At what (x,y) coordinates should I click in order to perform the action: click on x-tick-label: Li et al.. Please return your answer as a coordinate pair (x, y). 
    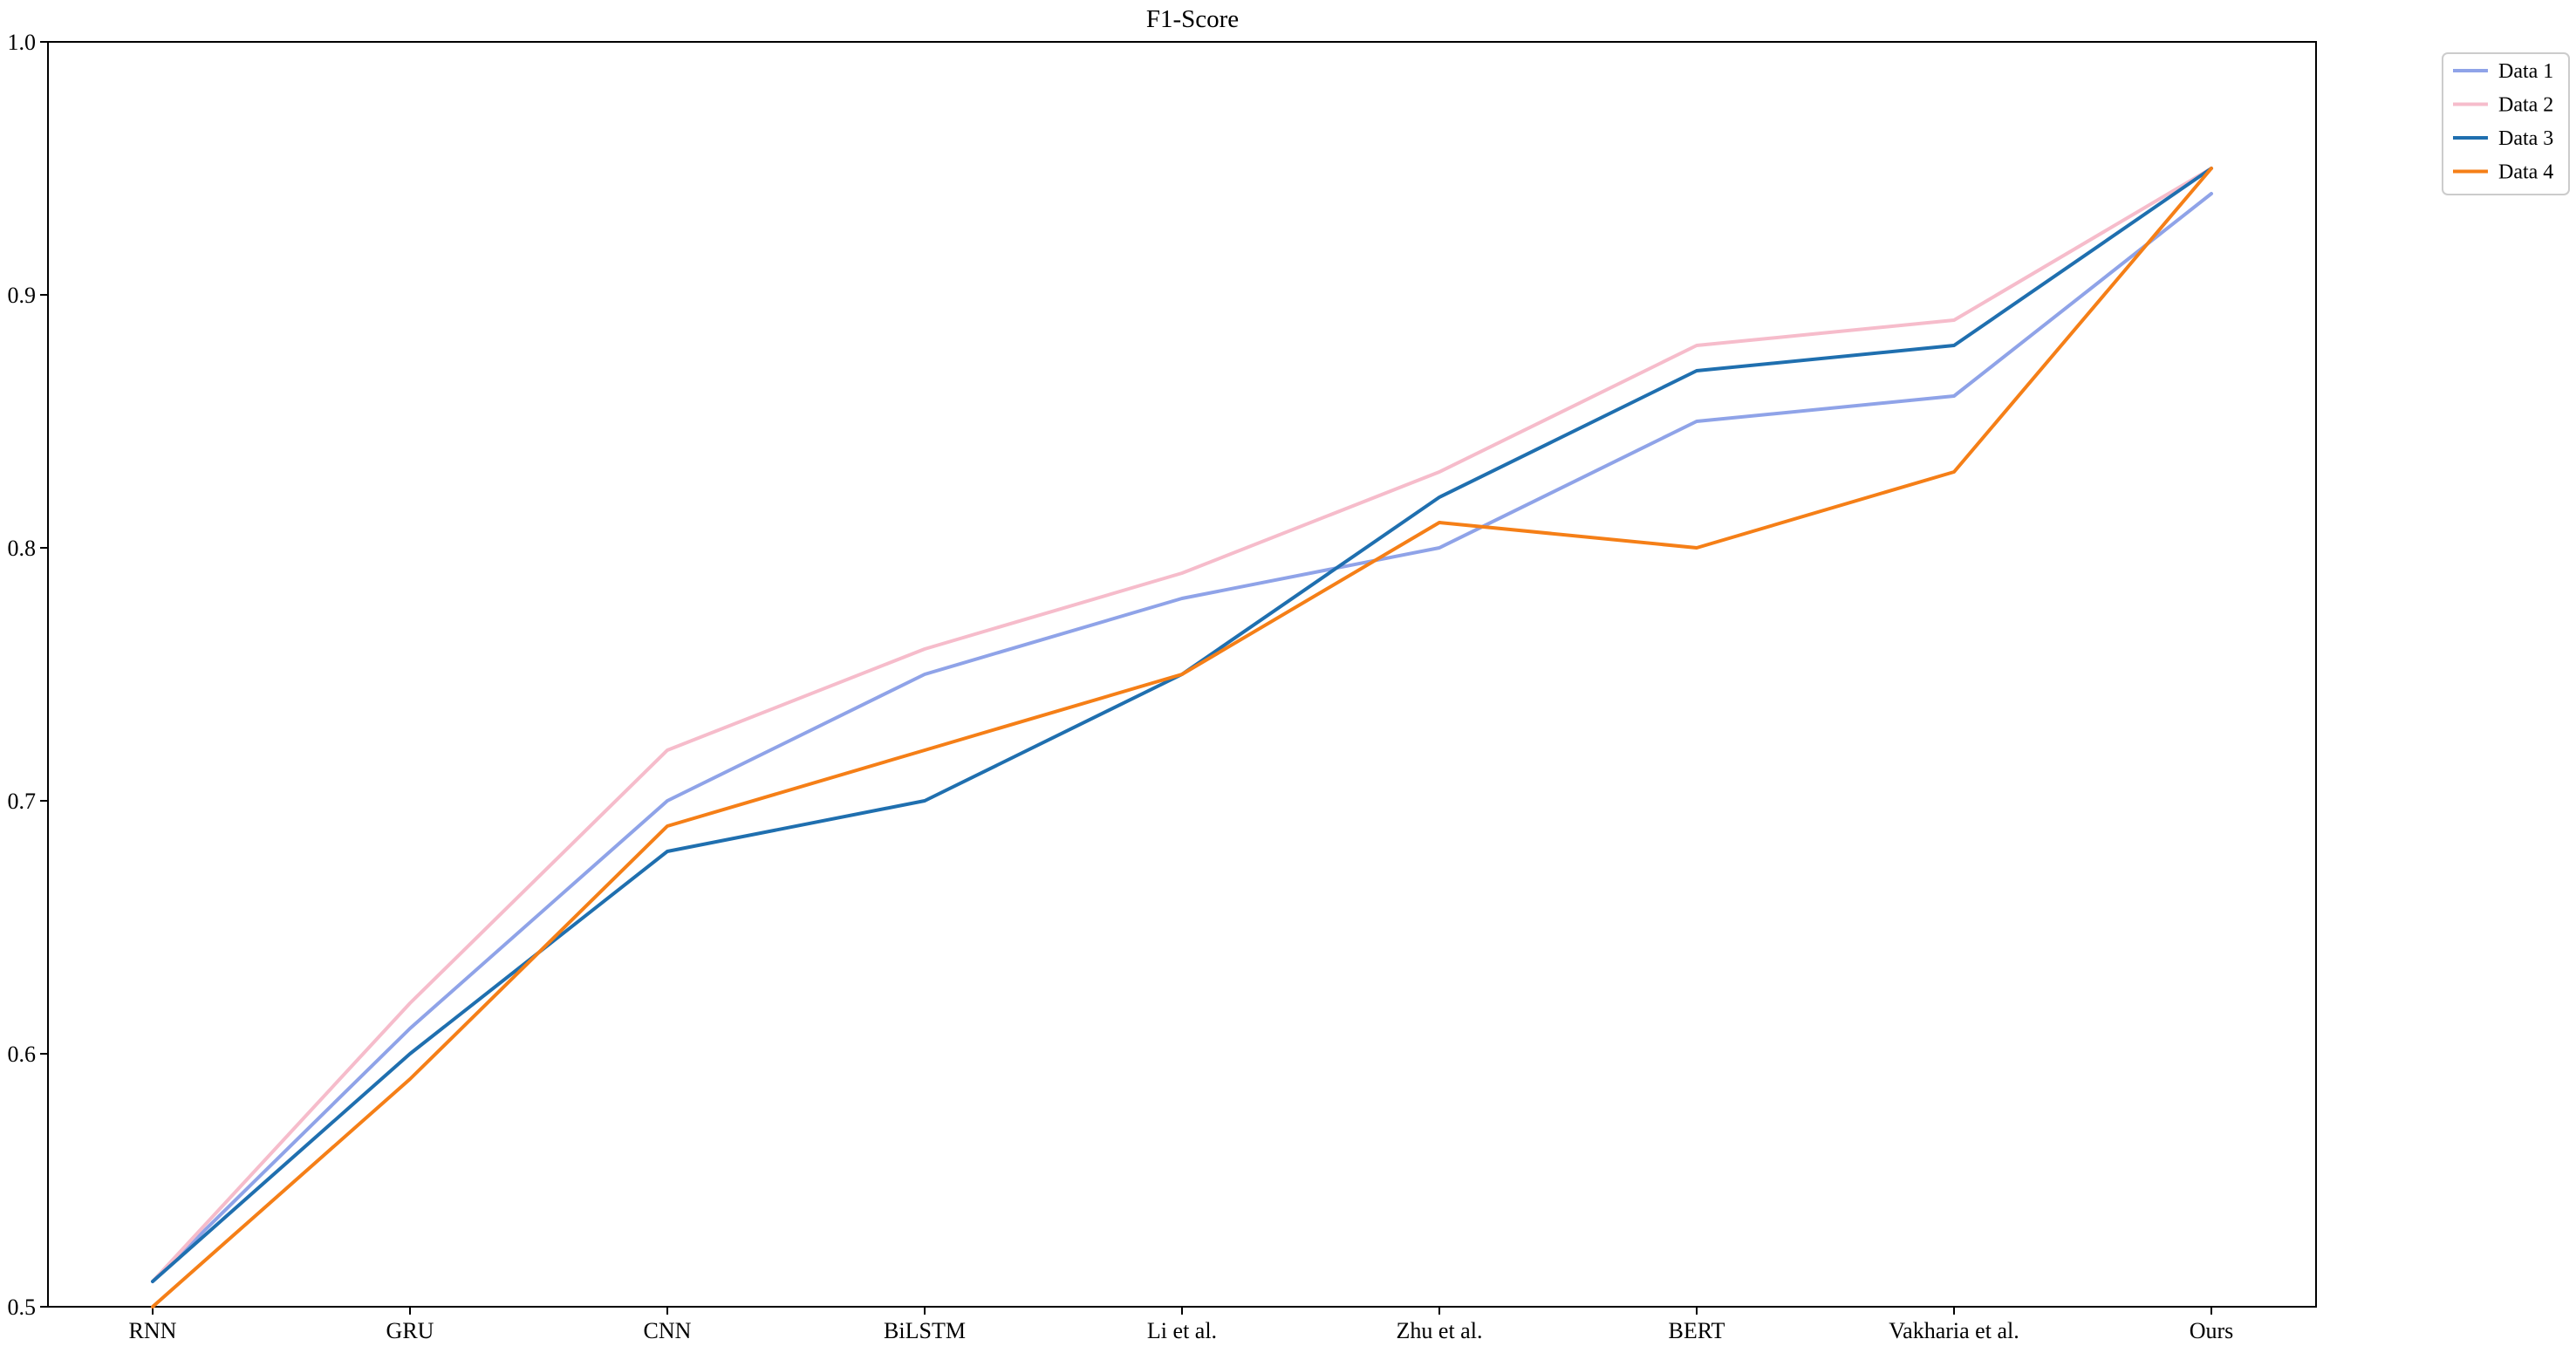
    Looking at the image, I should click on (1182, 1330).